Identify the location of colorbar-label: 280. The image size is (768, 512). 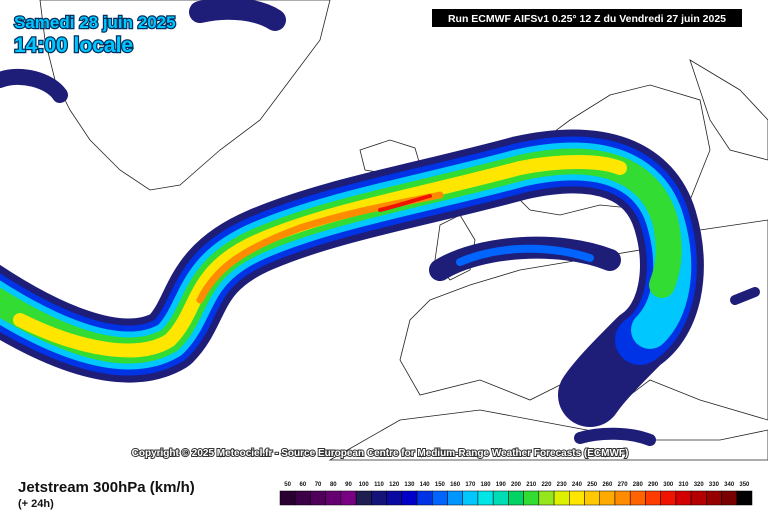
(638, 485).